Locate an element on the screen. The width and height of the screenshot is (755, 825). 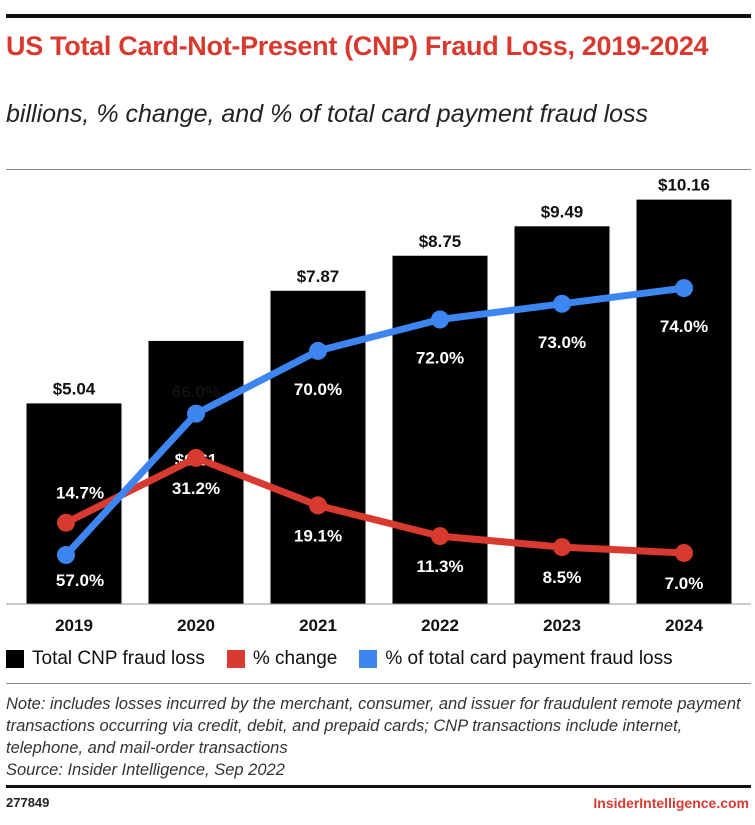
bottom-rule is located at coordinates (378, 786).